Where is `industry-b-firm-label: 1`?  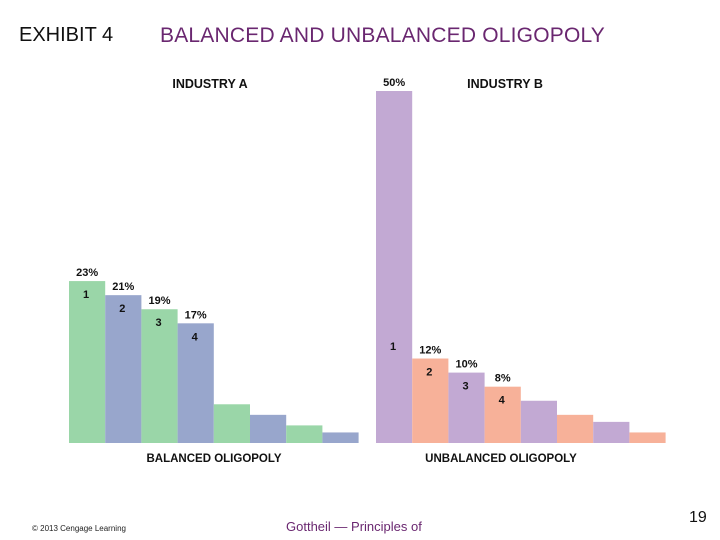 industry-b-firm-label: 1 is located at coordinates (393, 347).